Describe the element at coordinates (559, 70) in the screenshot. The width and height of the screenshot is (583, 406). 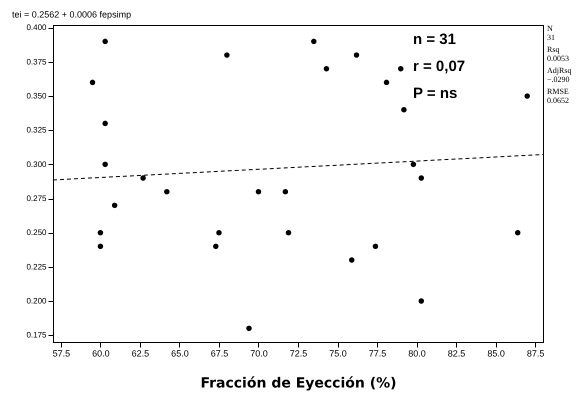
I see `text: AdjRsq` at that location.